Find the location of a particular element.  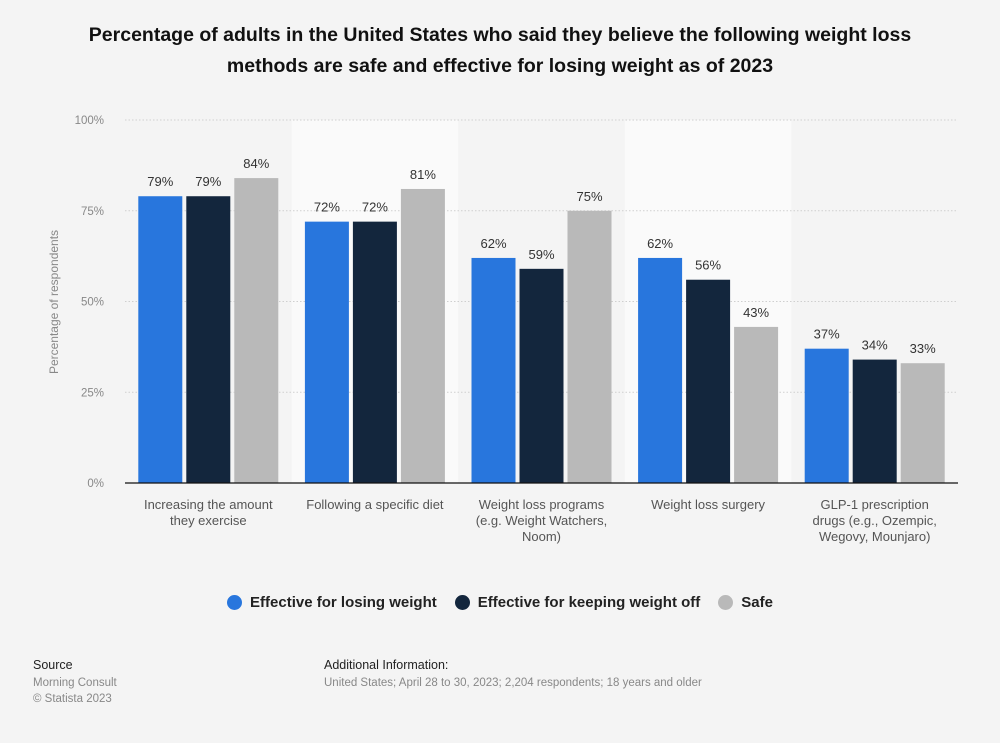

data-label: 84% is located at coordinates (256, 163).